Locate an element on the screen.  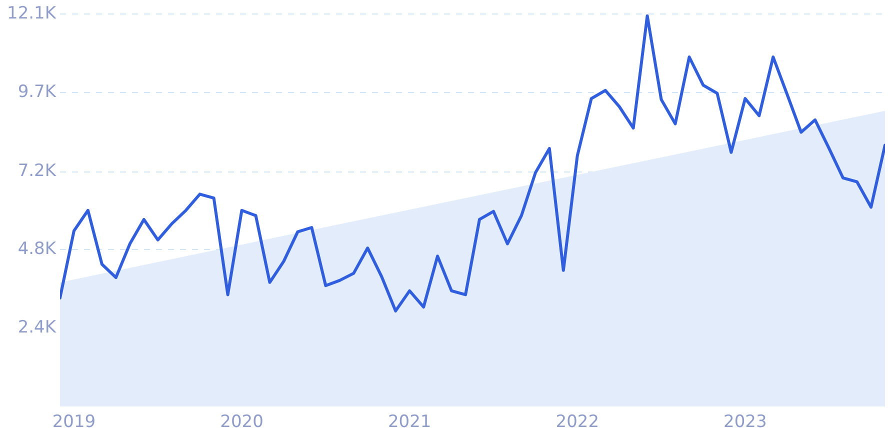
x-tick-label: 2023 is located at coordinates (745, 422).